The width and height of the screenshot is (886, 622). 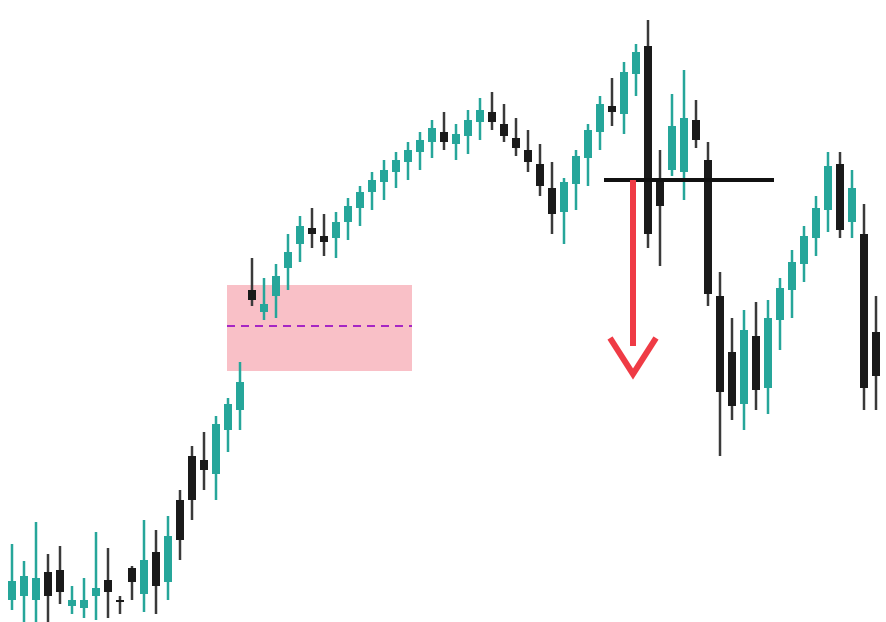 What do you see at coordinates (633, 358) in the screenshot?
I see `arrow-head` at bounding box center [633, 358].